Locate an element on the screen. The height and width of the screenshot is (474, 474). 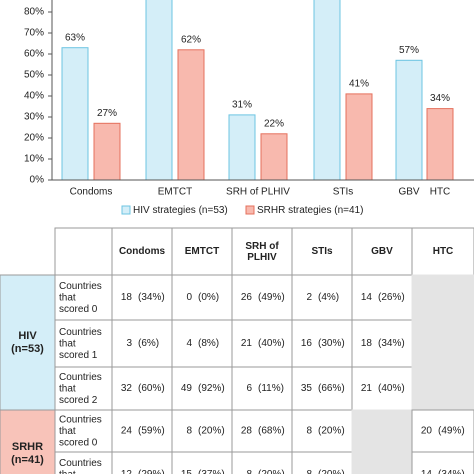
cell-percent: (4%) is located at coordinates (328, 297).